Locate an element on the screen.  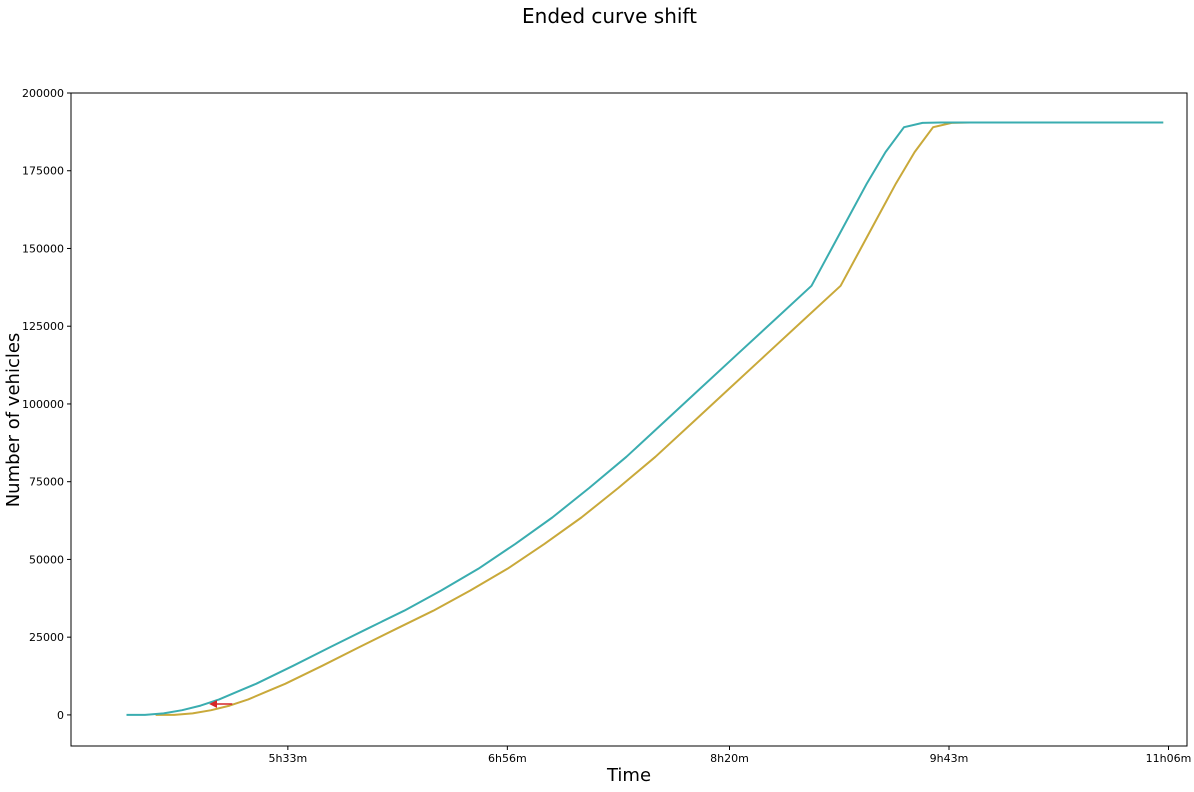
x-axis-label: Time is located at coordinates (628, 775).